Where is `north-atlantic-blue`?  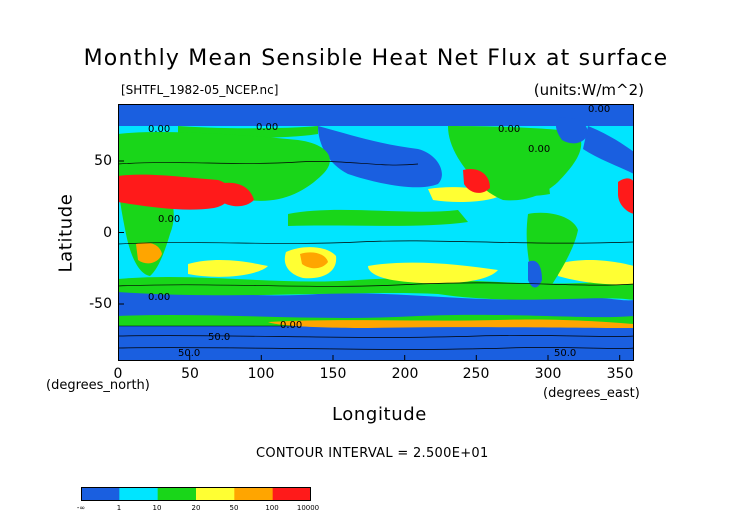
north-atlantic-blue is located at coordinates (608, 150).